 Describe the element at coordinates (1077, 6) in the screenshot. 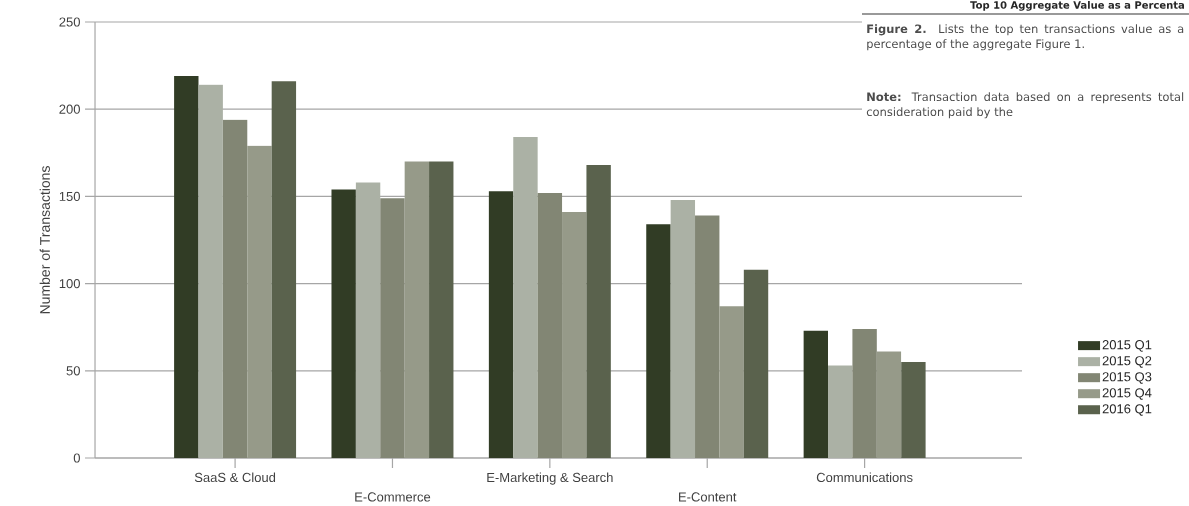

I see `text: Top 10 Aggregate Value as a Percenta` at that location.